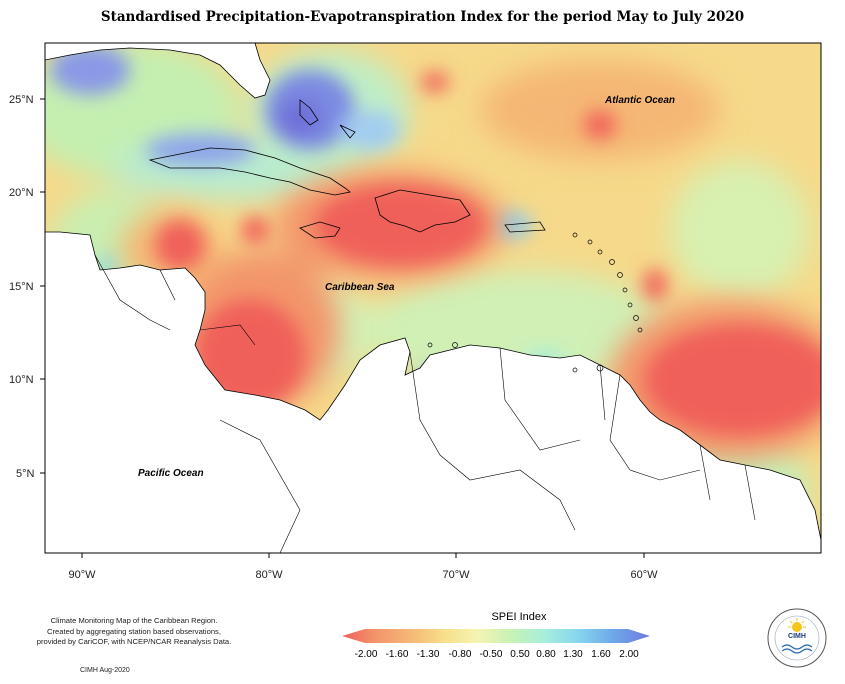 This screenshot has width=845, height=684. Describe the element at coordinates (644, 575) in the screenshot. I see `lon-tick-label: 60°W` at that location.